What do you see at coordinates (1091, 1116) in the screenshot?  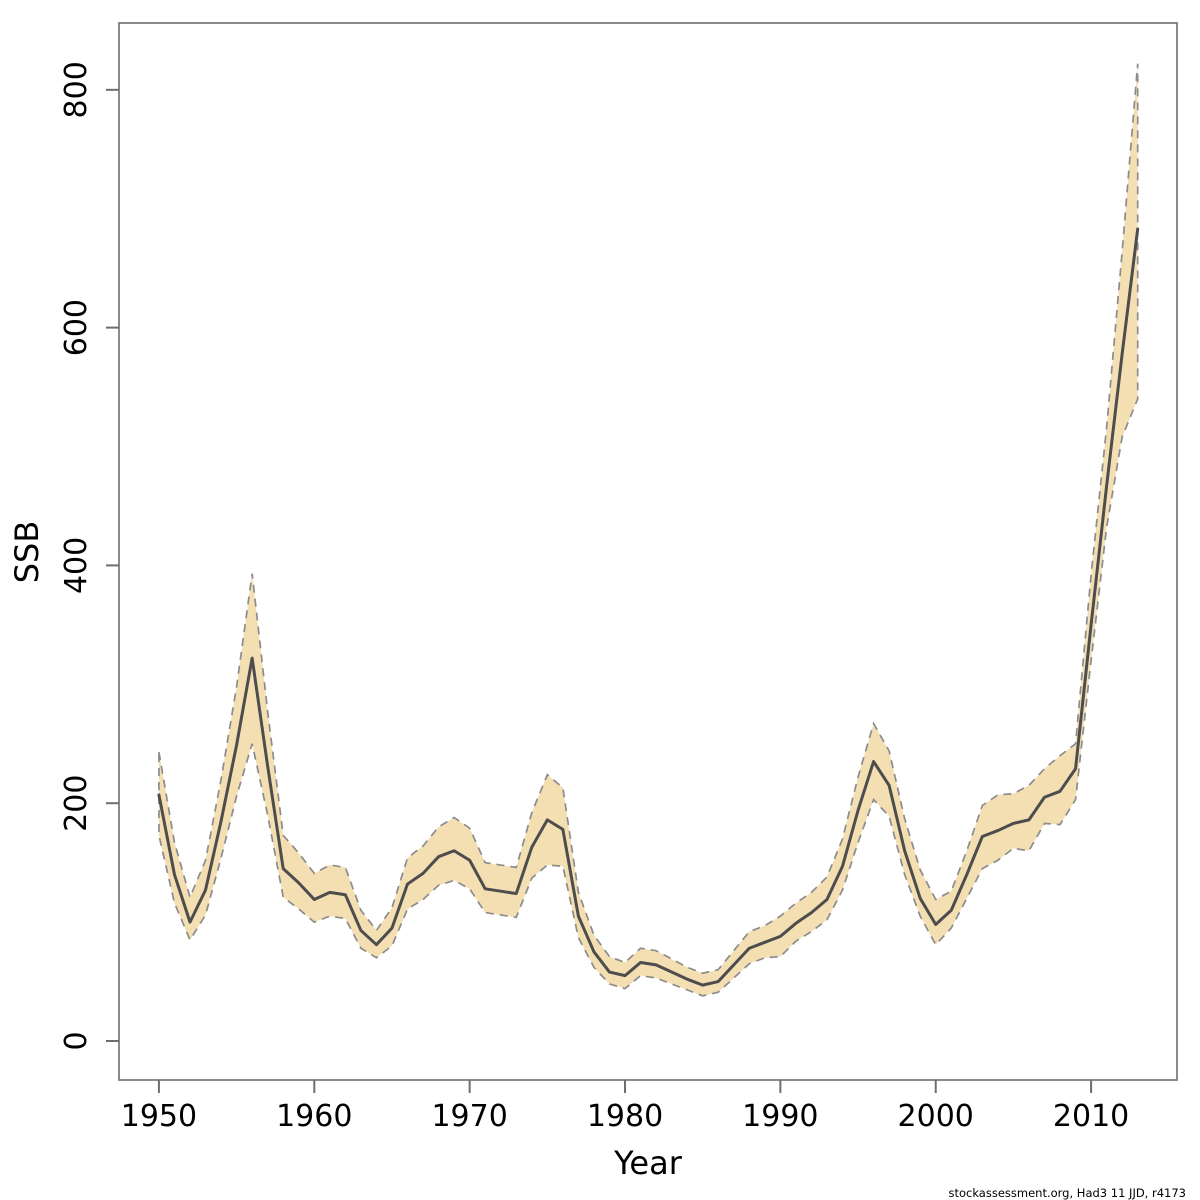 I see `x-axis-tick-label: 2010` at bounding box center [1091, 1116].